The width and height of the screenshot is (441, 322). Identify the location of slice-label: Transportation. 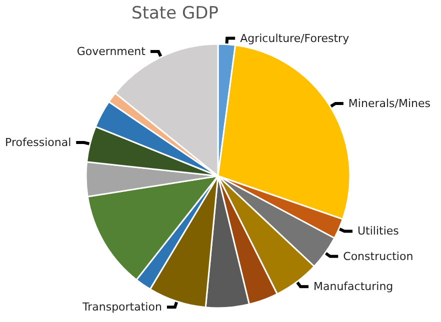
(122, 307).